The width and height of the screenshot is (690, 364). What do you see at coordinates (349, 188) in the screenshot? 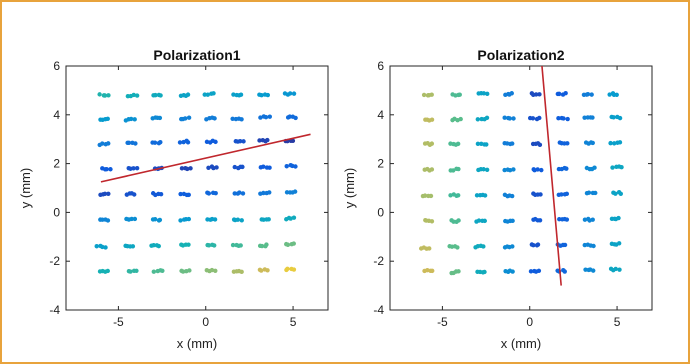
I see `y-axis-label: y (mm)` at bounding box center [349, 188].